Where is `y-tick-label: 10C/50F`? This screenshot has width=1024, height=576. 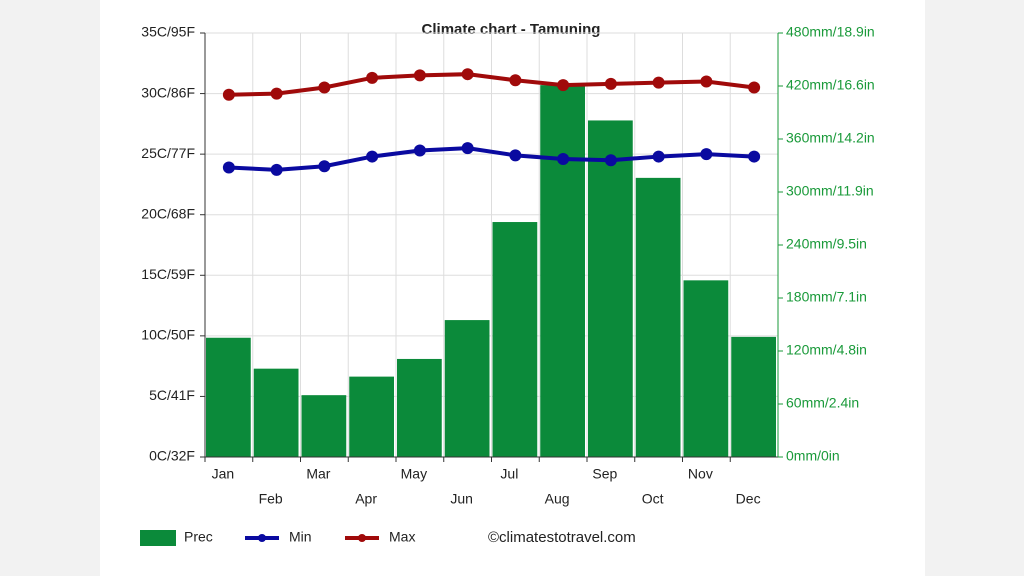 y-tick-label: 10C/50F is located at coordinates (168, 335).